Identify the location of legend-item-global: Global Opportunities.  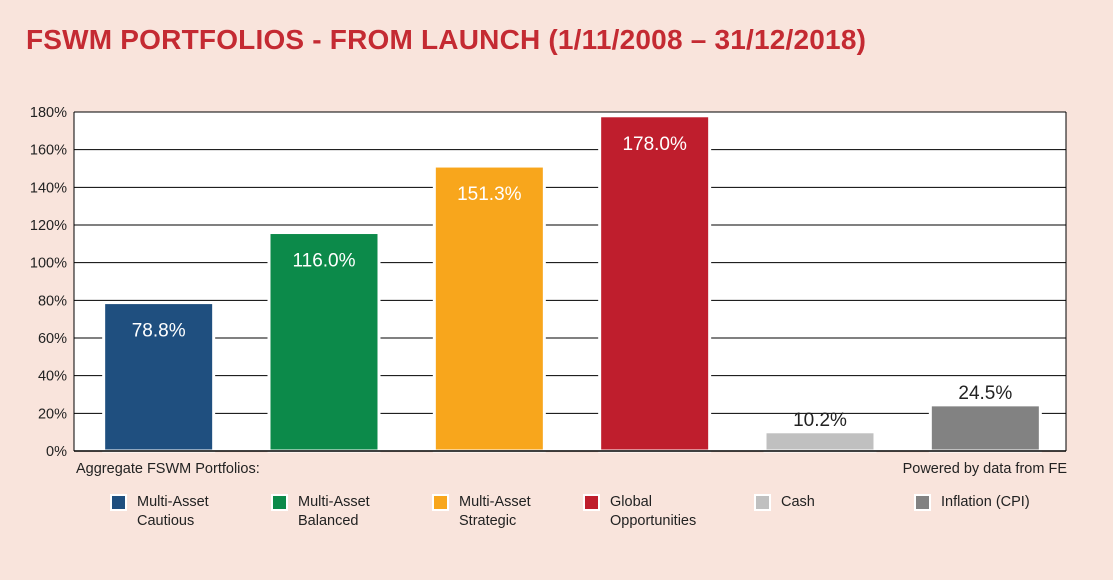
(654, 512).